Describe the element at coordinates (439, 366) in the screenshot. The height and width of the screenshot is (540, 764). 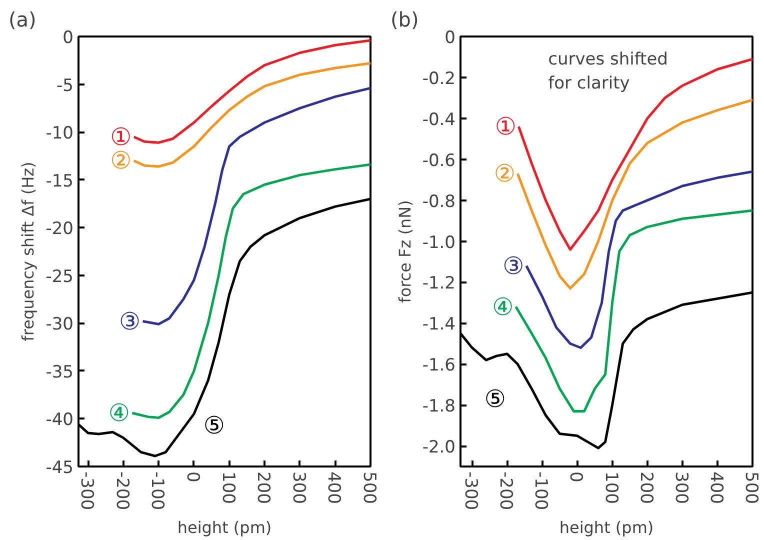
I see `y-tick-label: -1.6` at that location.